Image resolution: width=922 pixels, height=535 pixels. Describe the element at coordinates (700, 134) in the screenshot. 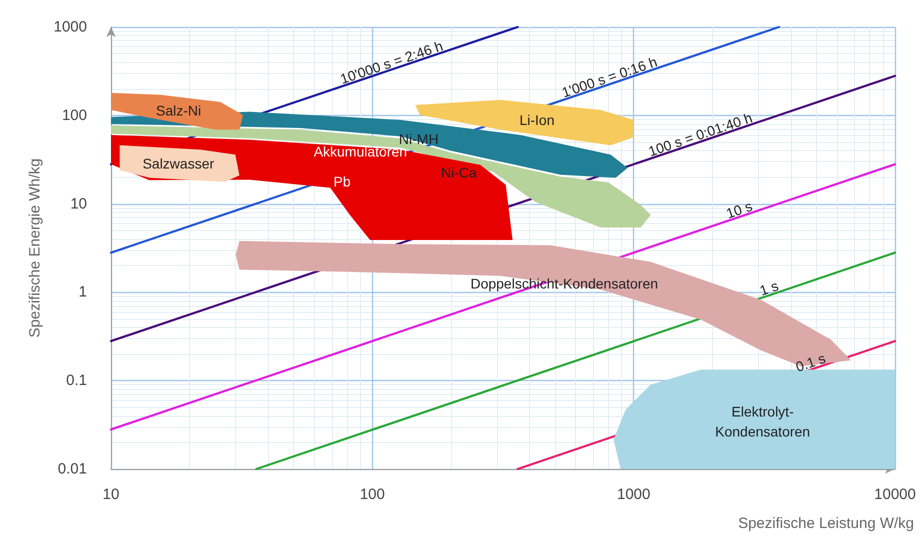

I see `text: 100 s = 0:01:40 h` at that location.